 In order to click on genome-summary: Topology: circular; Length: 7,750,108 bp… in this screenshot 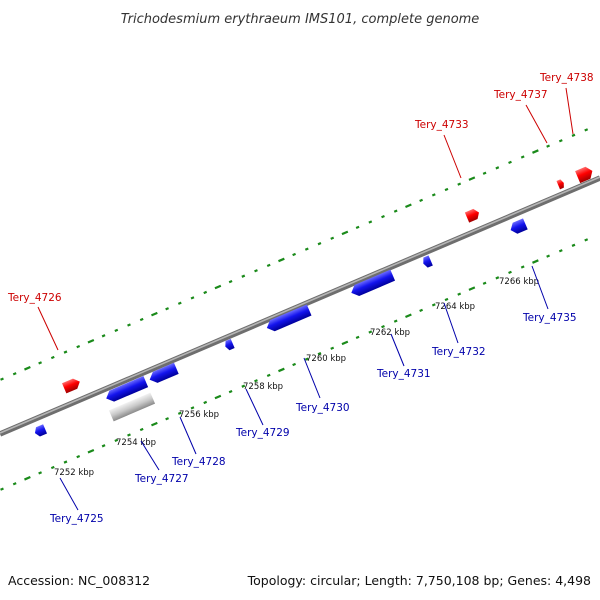, I will do `click(419, 580)`.